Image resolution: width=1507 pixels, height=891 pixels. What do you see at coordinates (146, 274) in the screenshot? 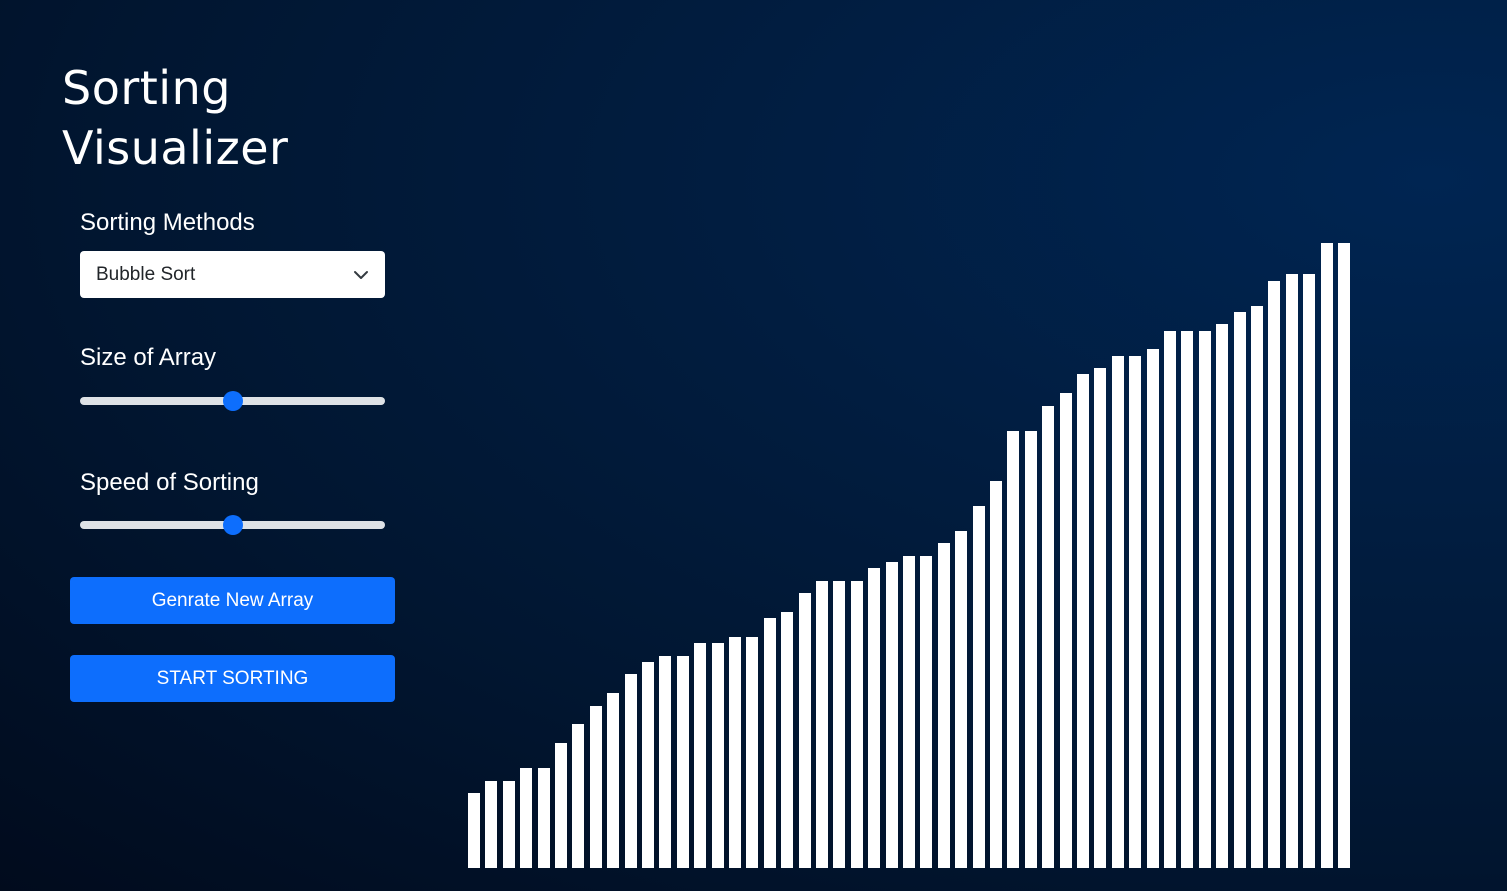
I see `sorting-method-value: Bubble Sort` at bounding box center [146, 274].